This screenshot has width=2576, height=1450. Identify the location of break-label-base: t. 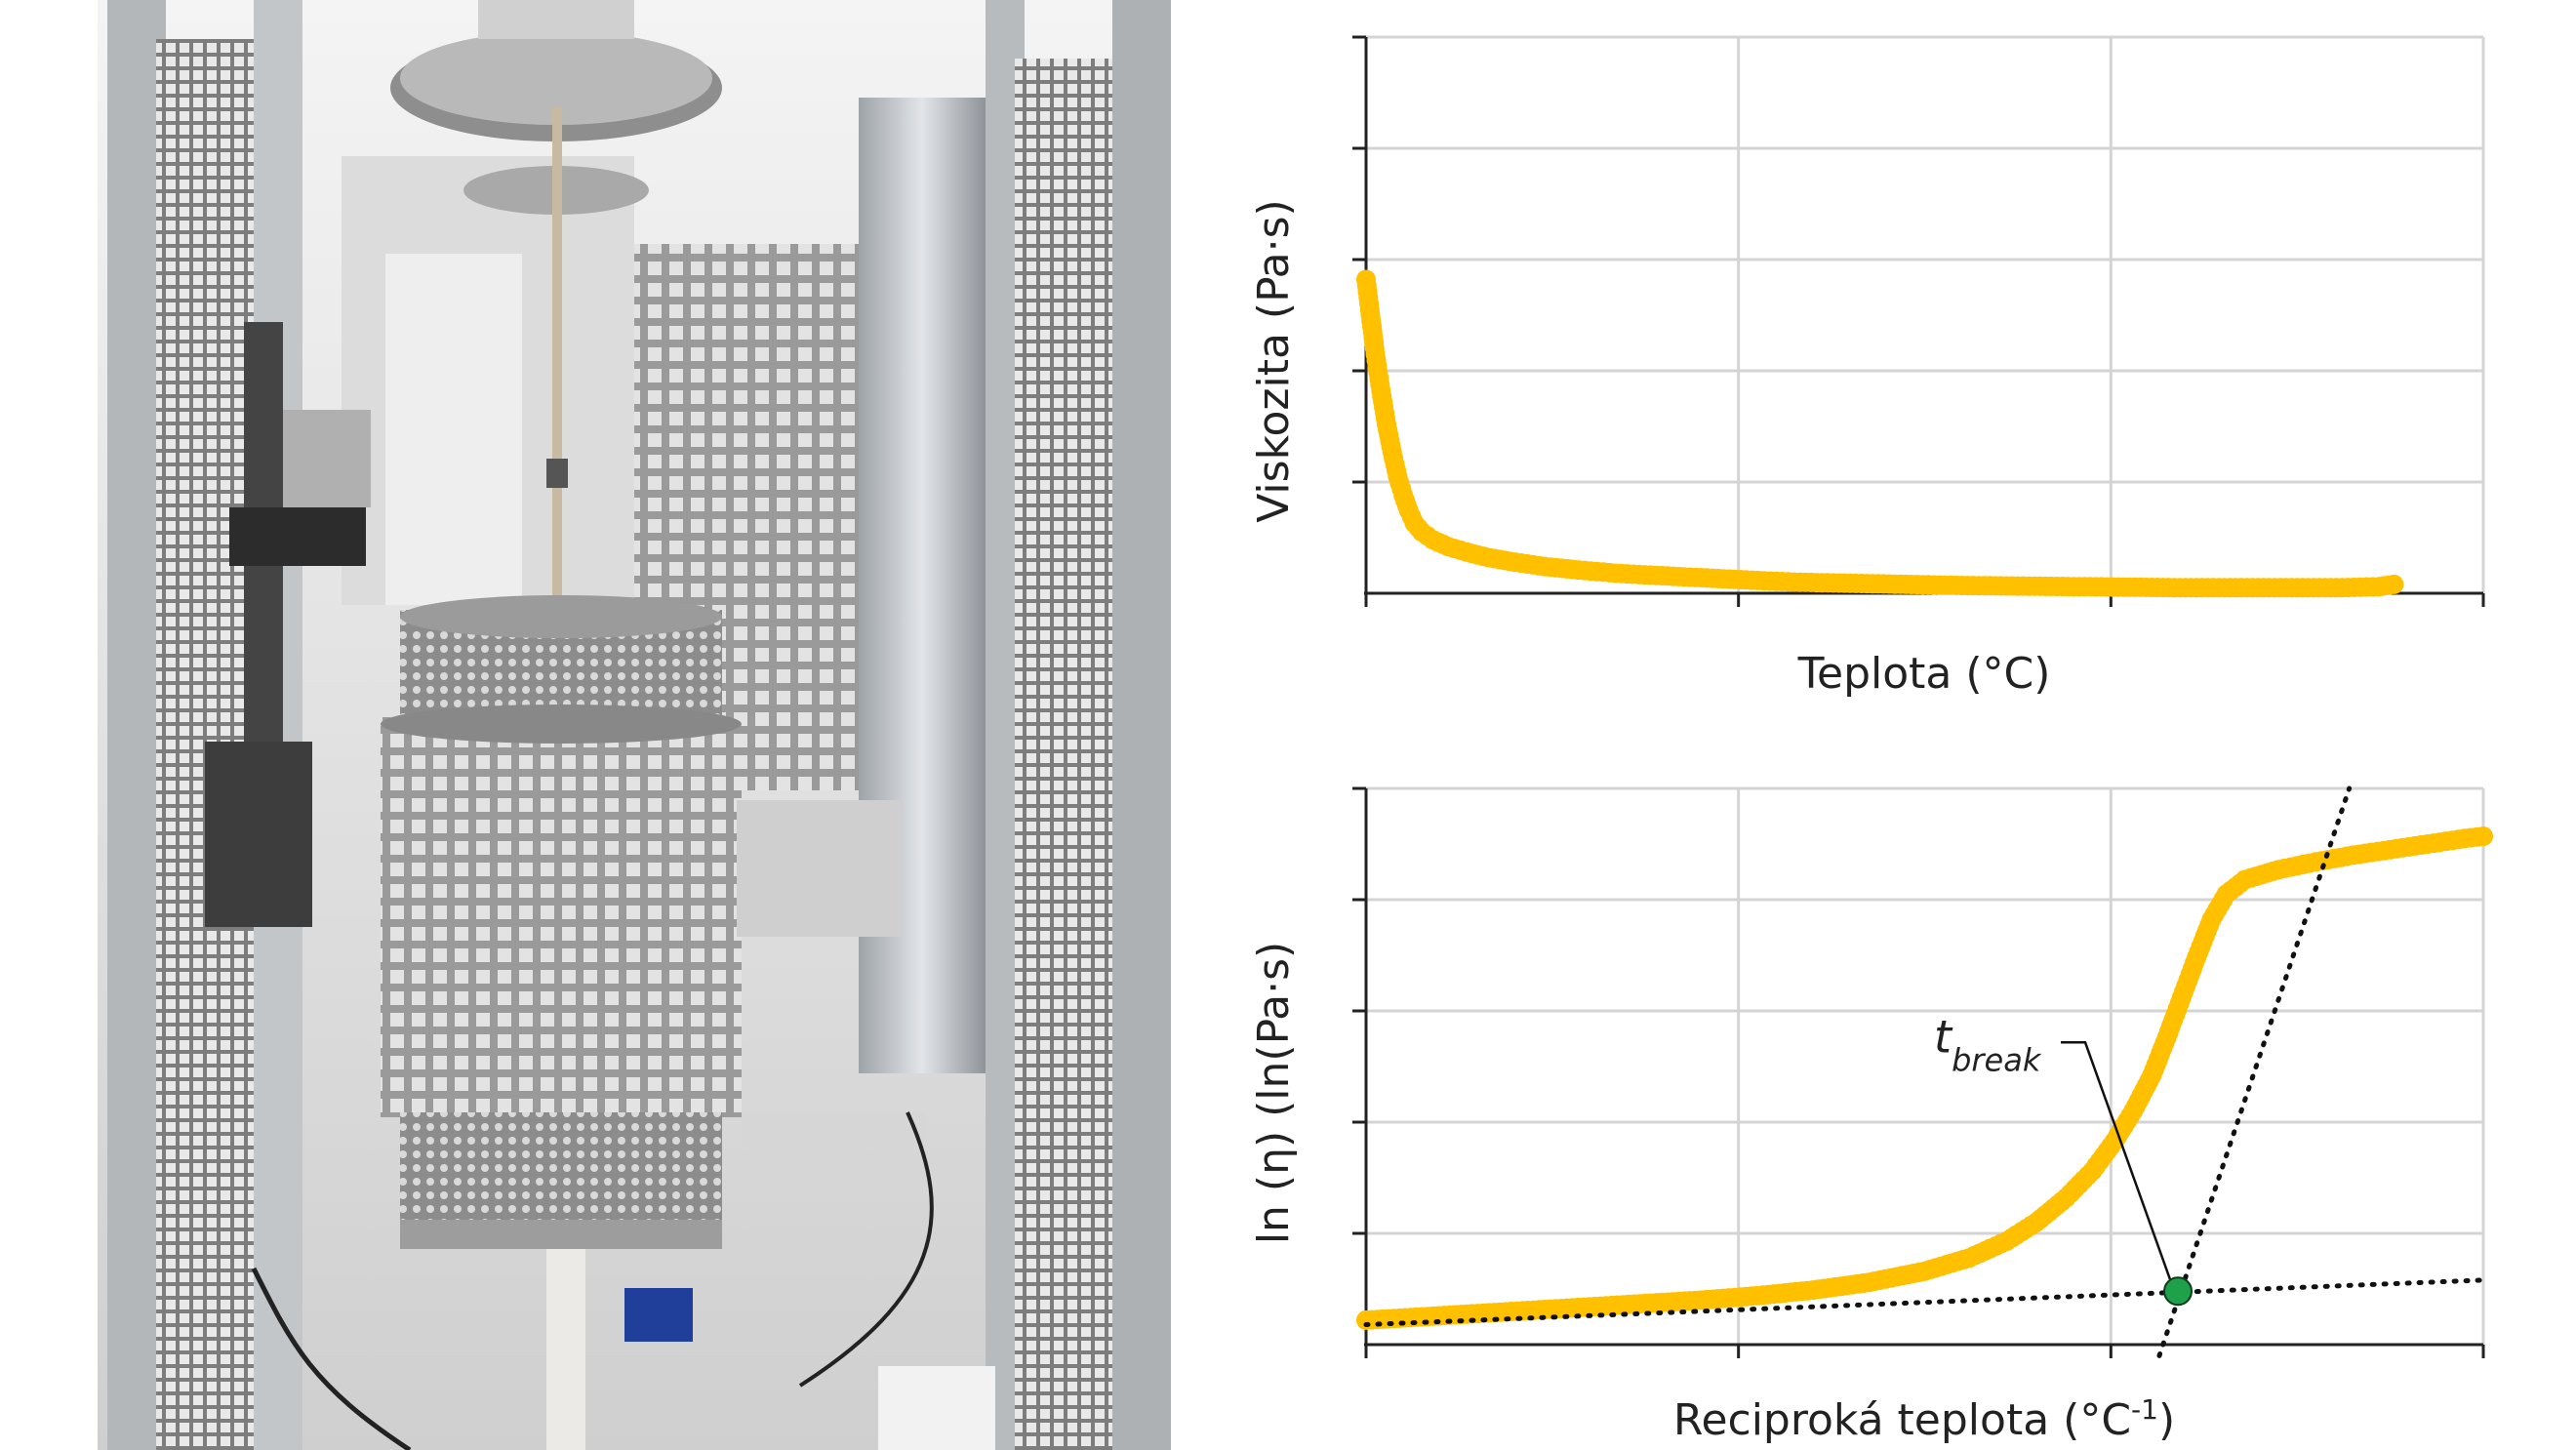
(1943, 1036).